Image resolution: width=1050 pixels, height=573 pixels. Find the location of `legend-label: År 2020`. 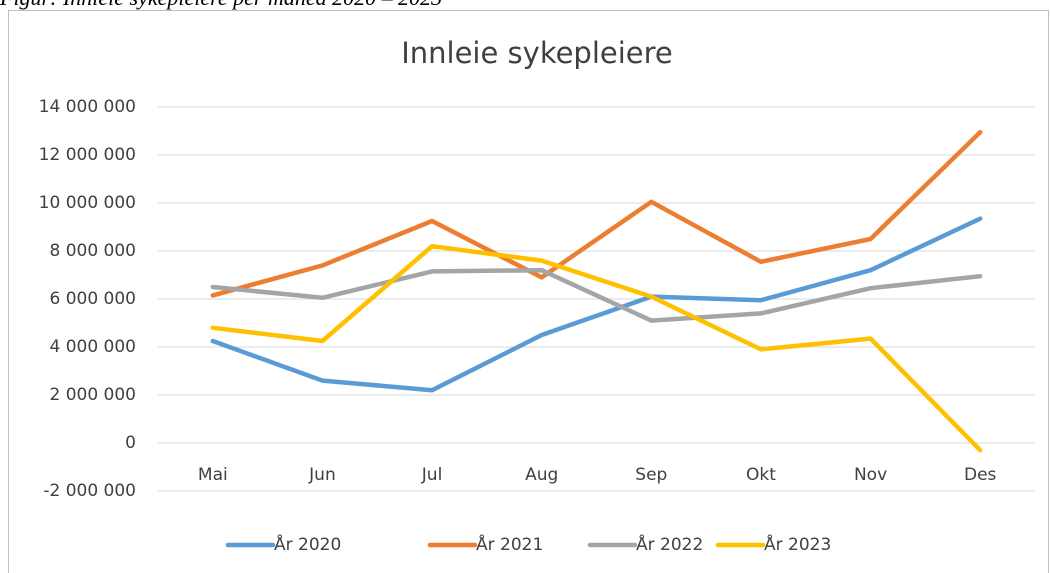

legend-label: År 2020 is located at coordinates (307, 544).